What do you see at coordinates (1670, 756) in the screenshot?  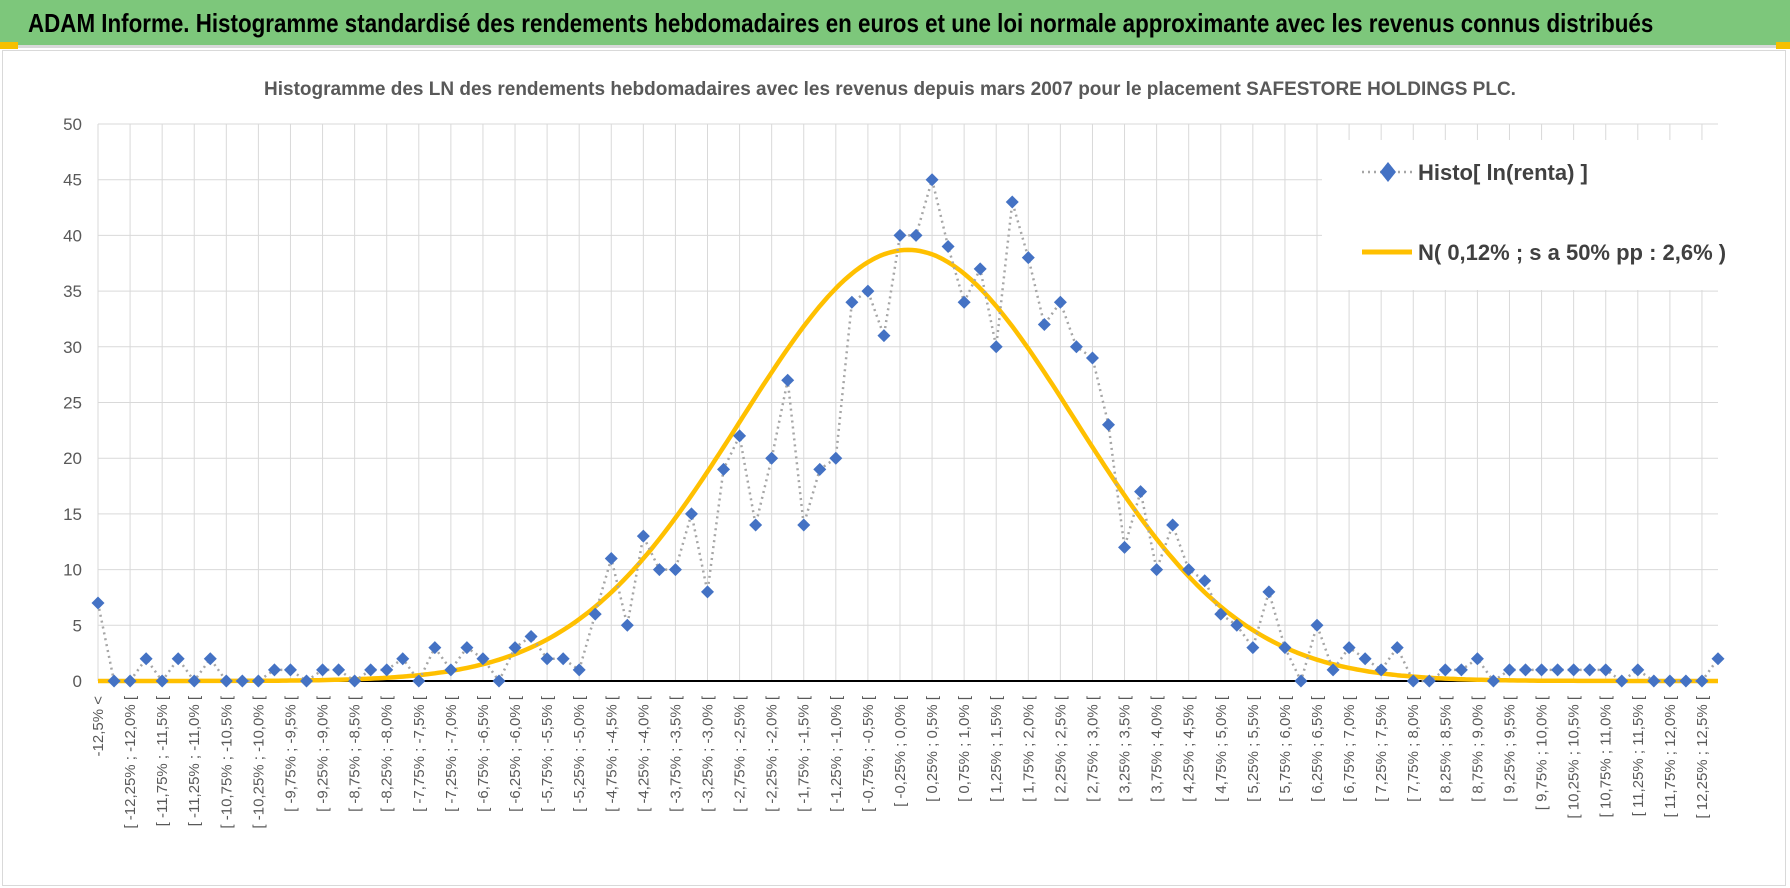 I see `x-tick-label: [ 11,75% ; 12,0% [` at bounding box center [1670, 756].